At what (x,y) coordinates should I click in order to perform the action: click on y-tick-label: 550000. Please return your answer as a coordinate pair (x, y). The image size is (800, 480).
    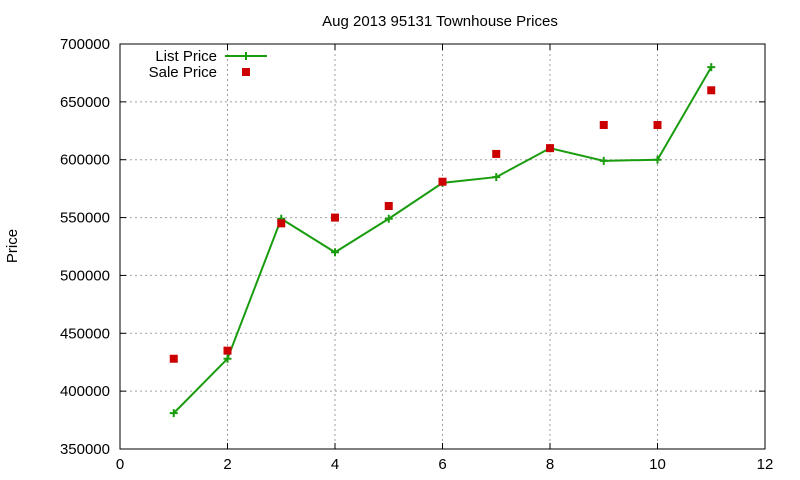
    Looking at the image, I should click on (85, 218).